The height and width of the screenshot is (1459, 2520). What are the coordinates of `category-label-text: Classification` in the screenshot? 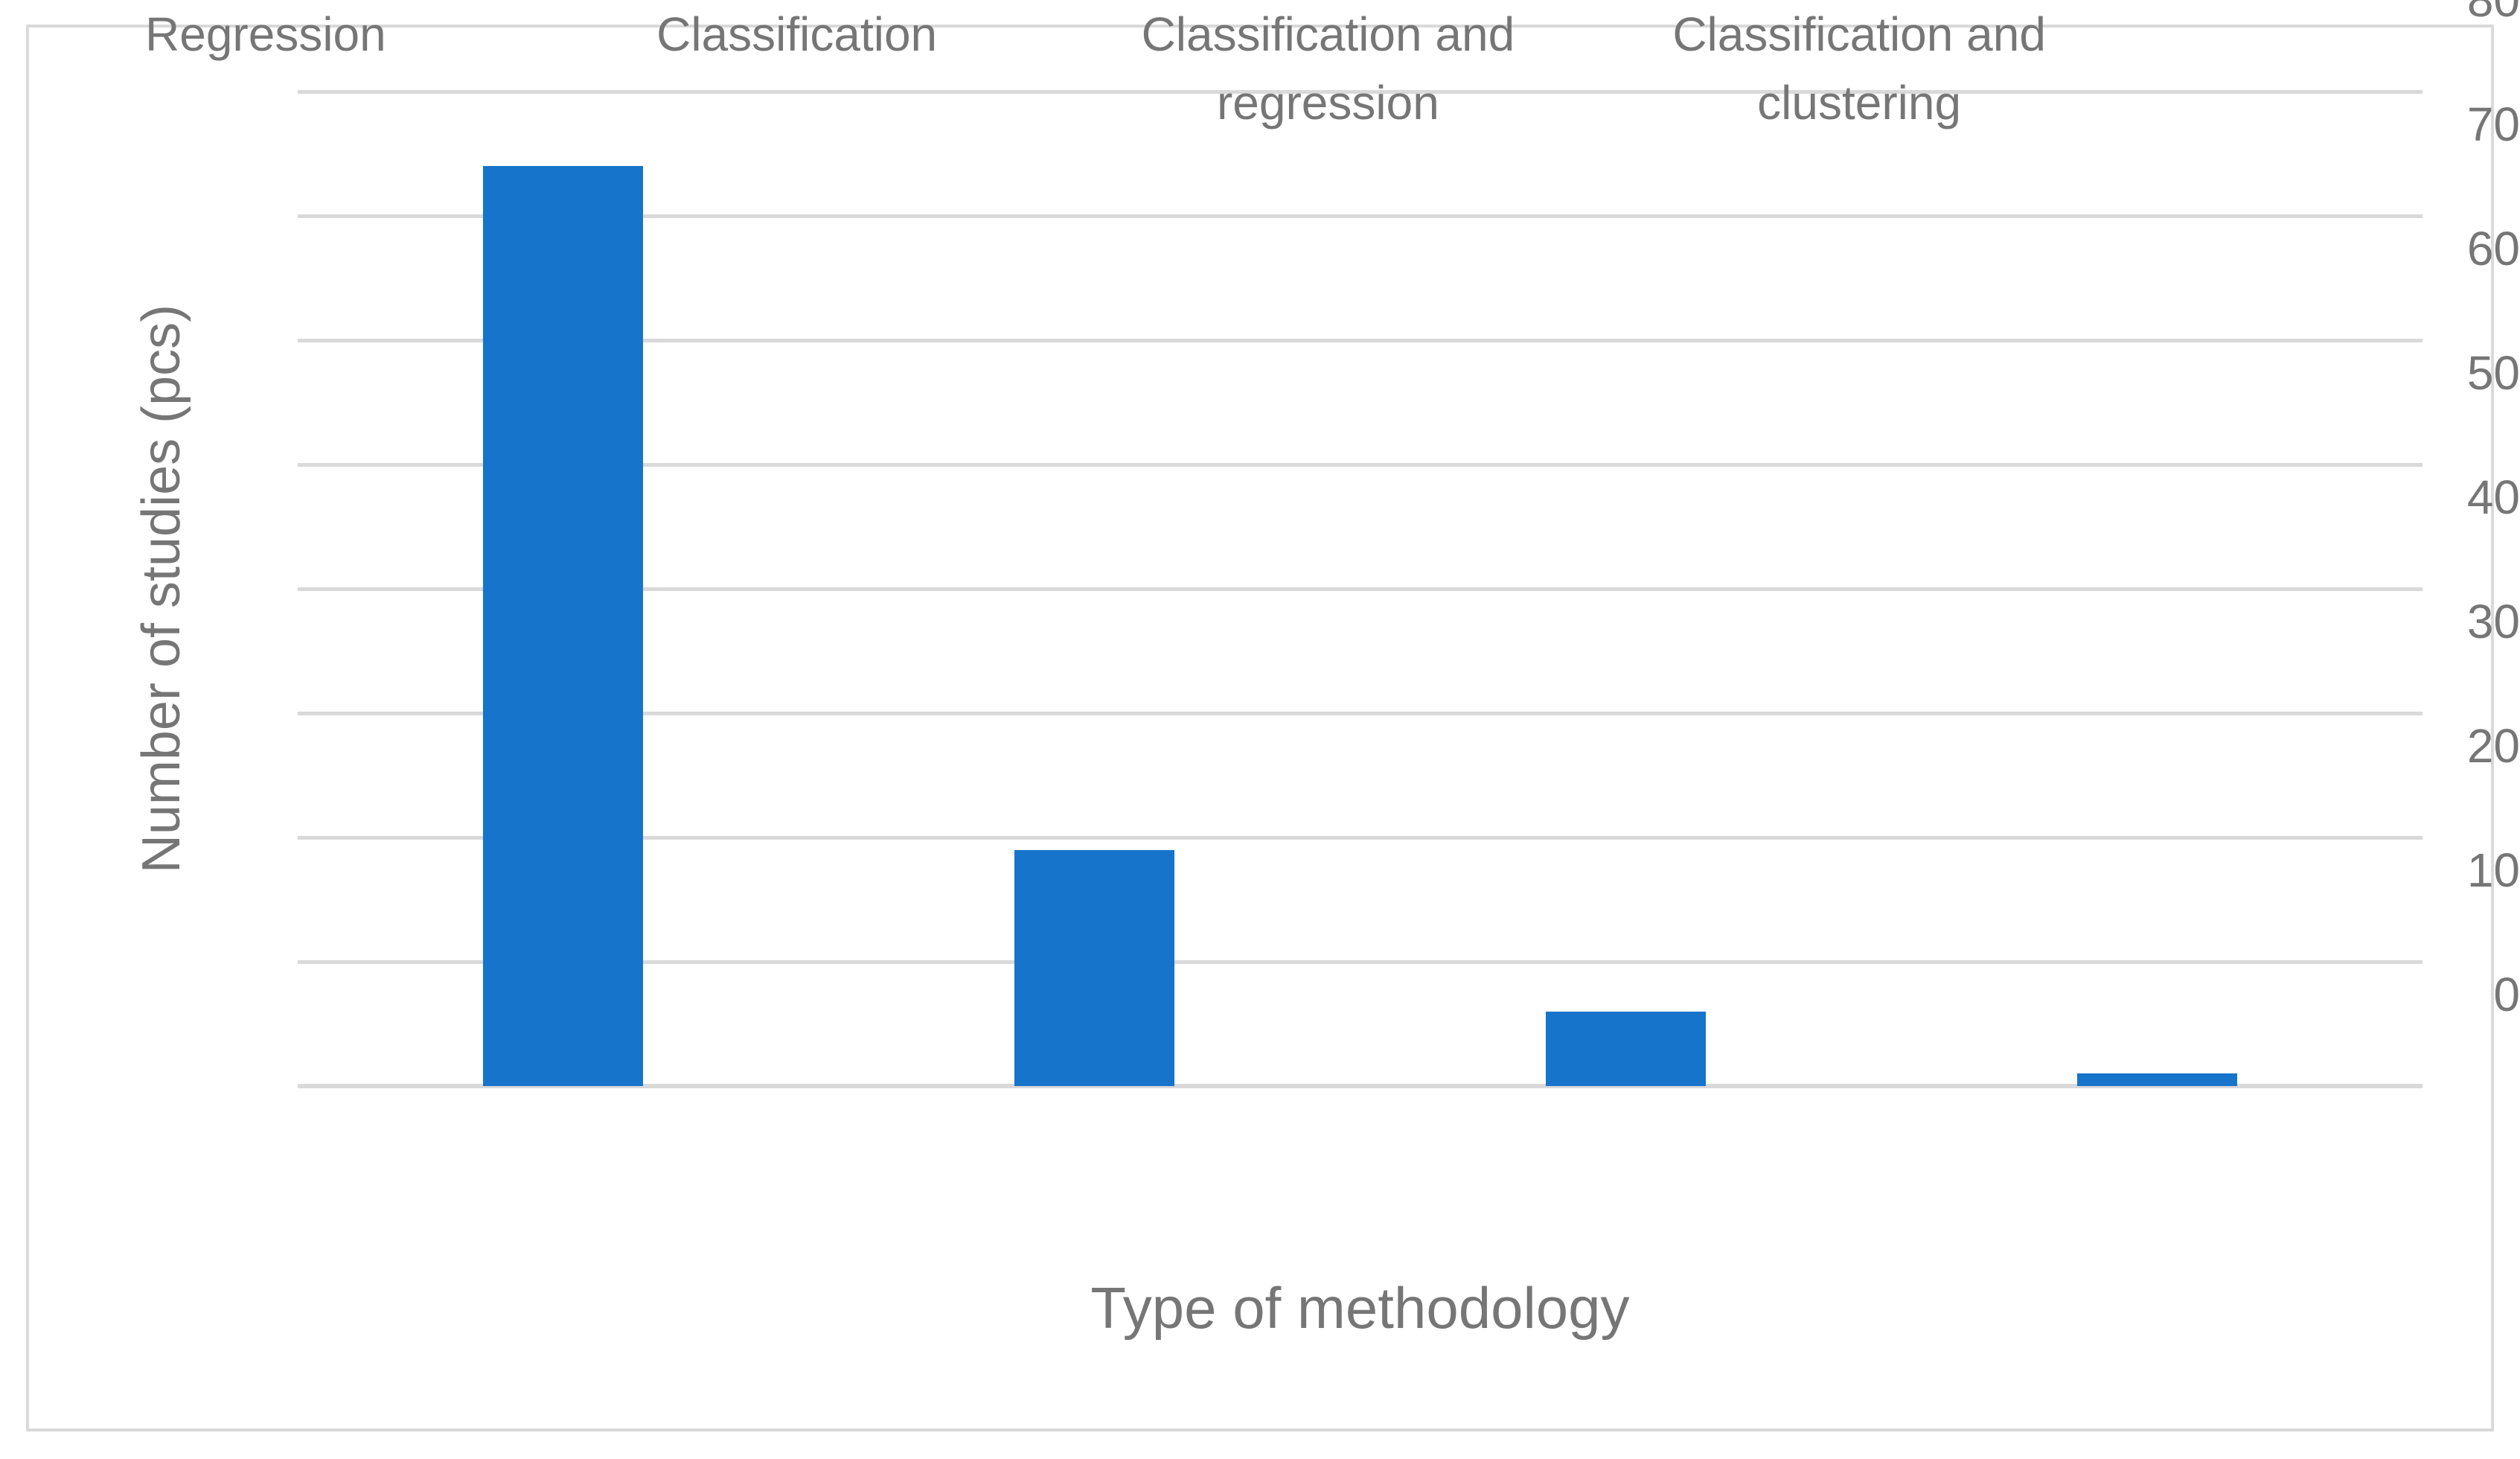 It's located at (797, 34).